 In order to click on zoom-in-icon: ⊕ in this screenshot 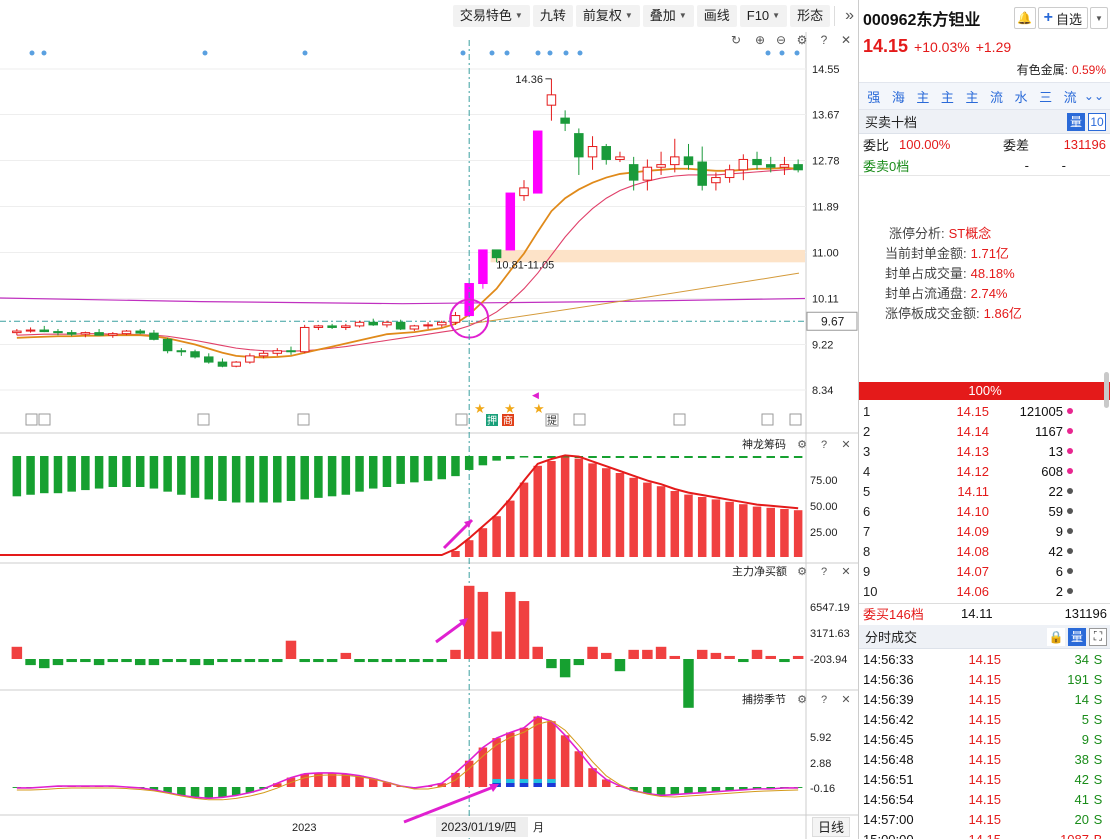, I will do `click(760, 40)`.